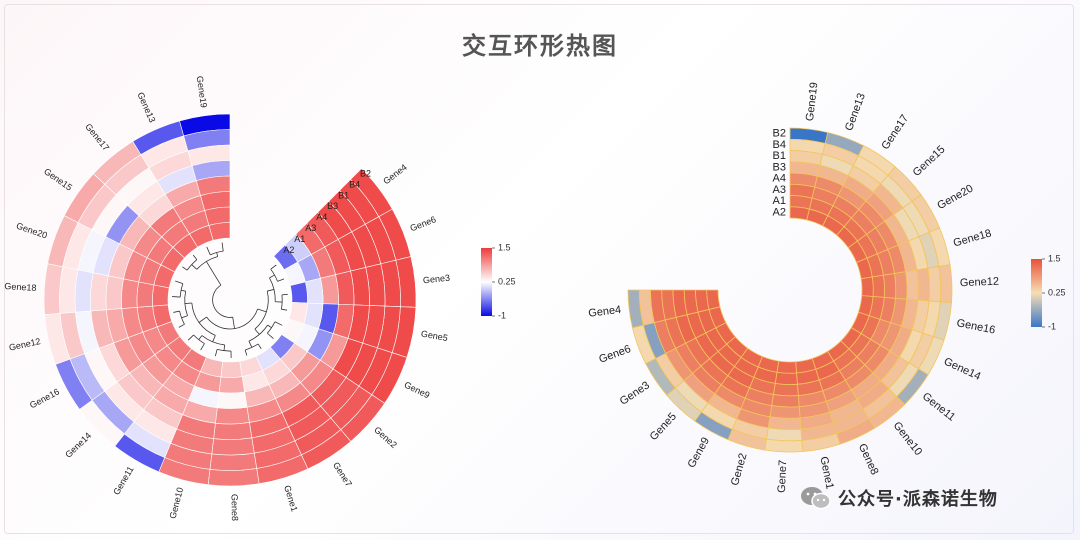 The image size is (1080, 540). What do you see at coordinates (786, 378) in the screenshot?
I see `right-cell-gene7-a1` at bounding box center [786, 378].